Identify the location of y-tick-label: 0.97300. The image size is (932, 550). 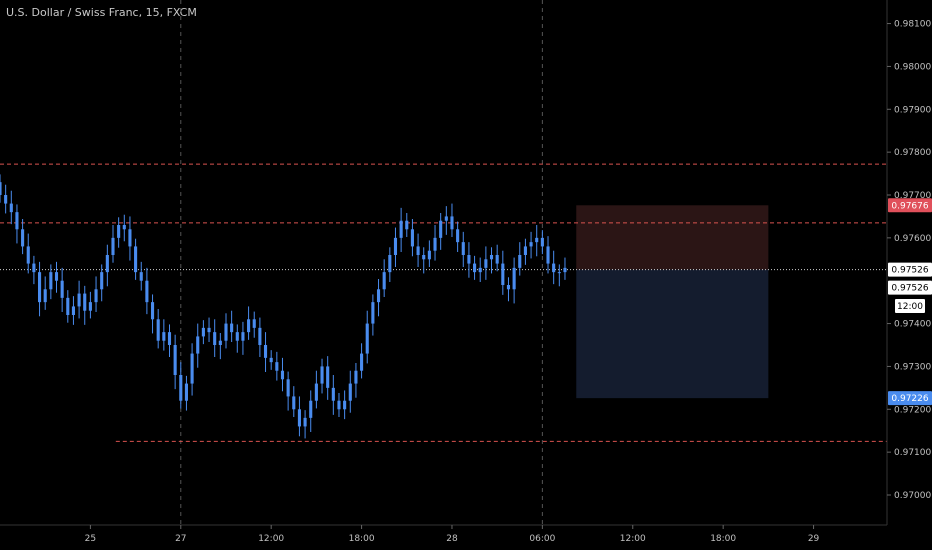
(912, 367).